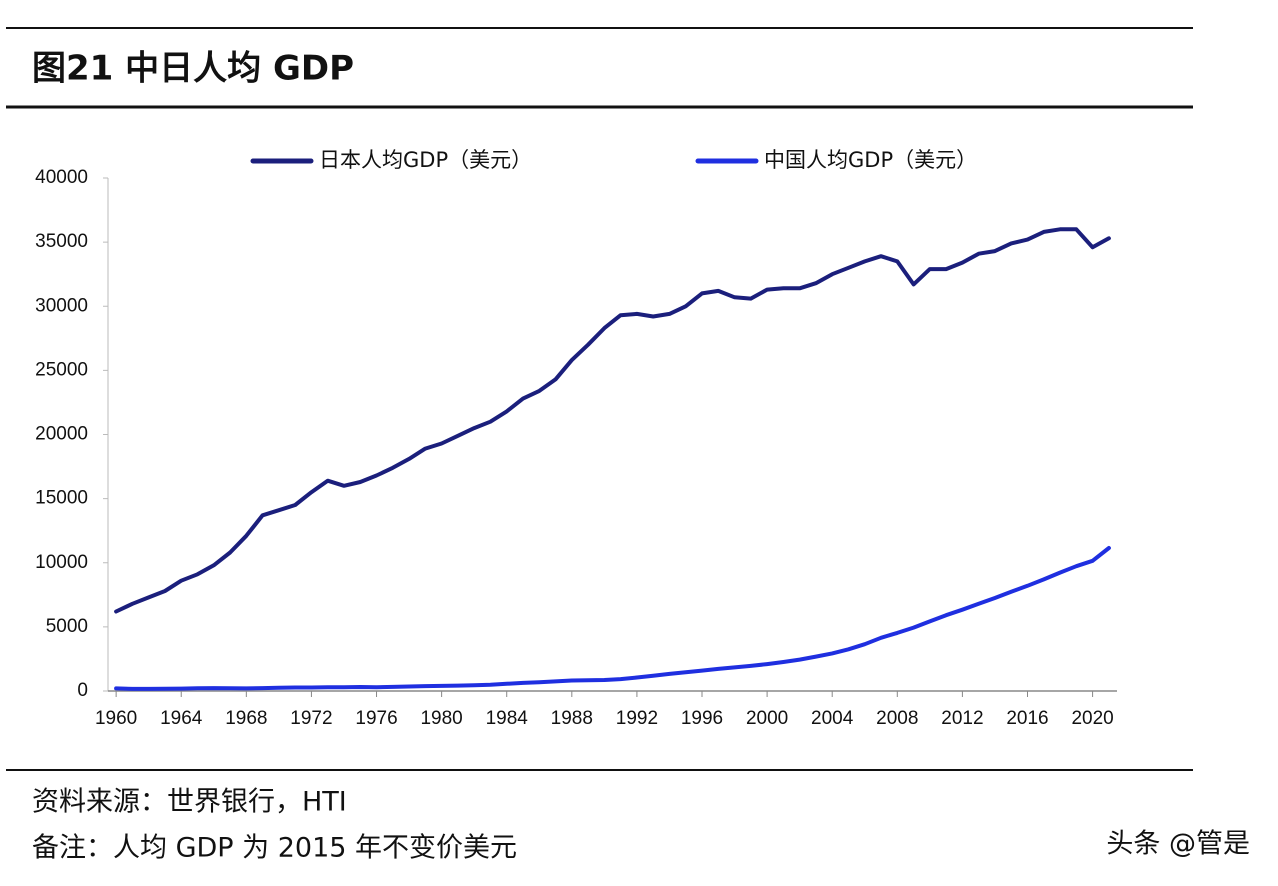 This screenshot has width=1278, height=886. I want to click on source: 资料来源：世界银行，HTI, so click(189, 802).